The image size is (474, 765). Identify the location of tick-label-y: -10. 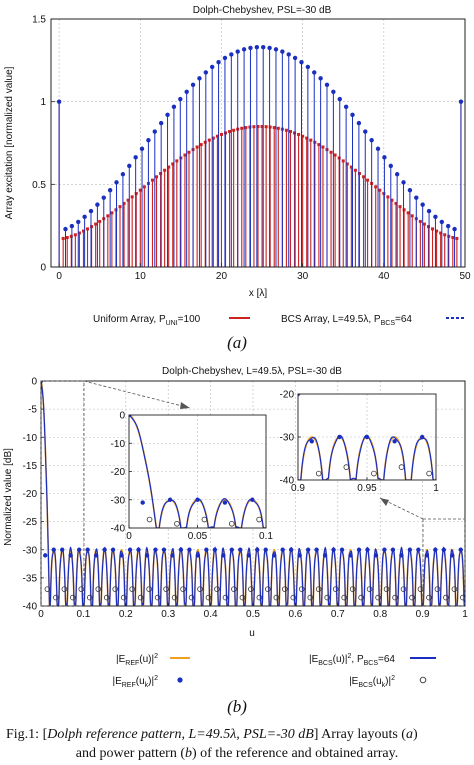
(118, 444).